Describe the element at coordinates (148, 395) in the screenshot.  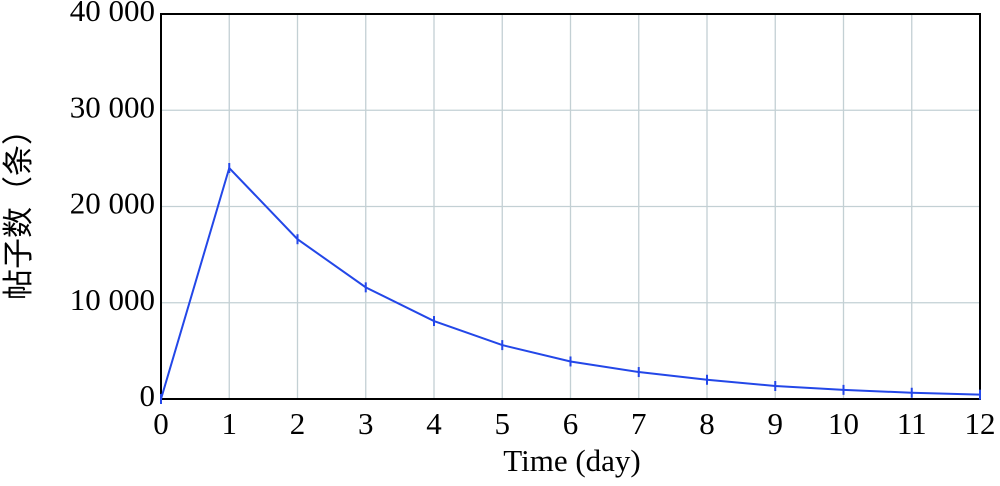
I see `y-tick-label: 0` at that location.